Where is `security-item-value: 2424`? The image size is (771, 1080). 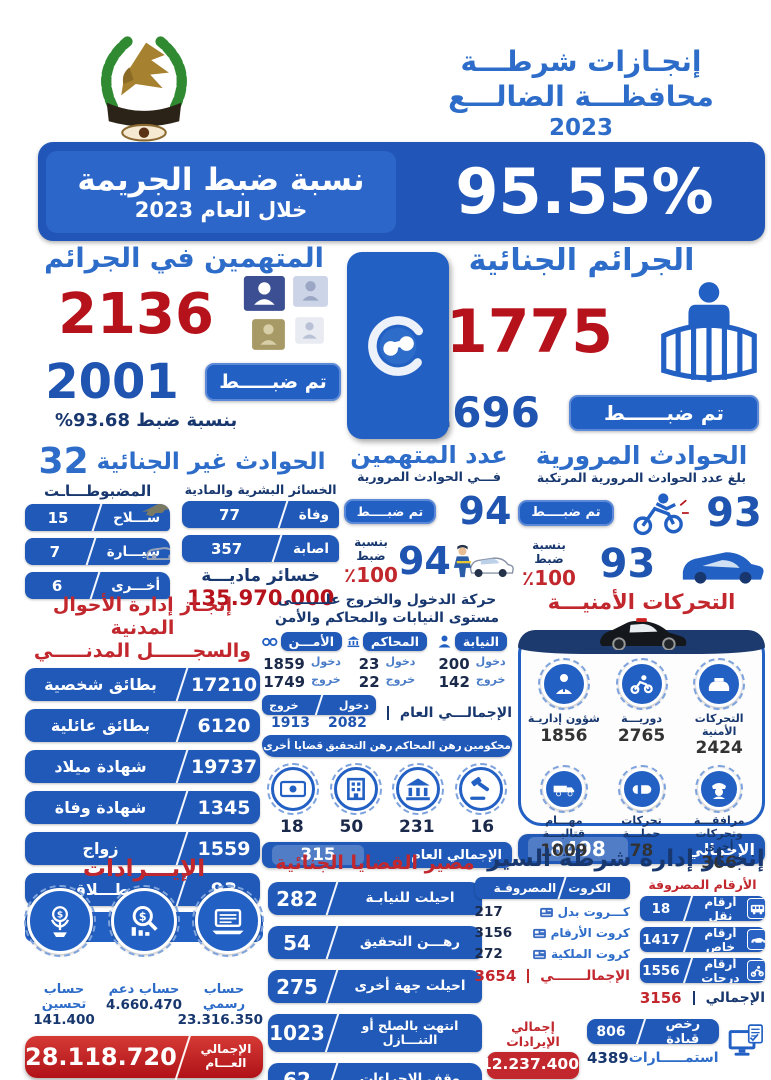
security-item-value: 2424 is located at coordinates (719, 748).